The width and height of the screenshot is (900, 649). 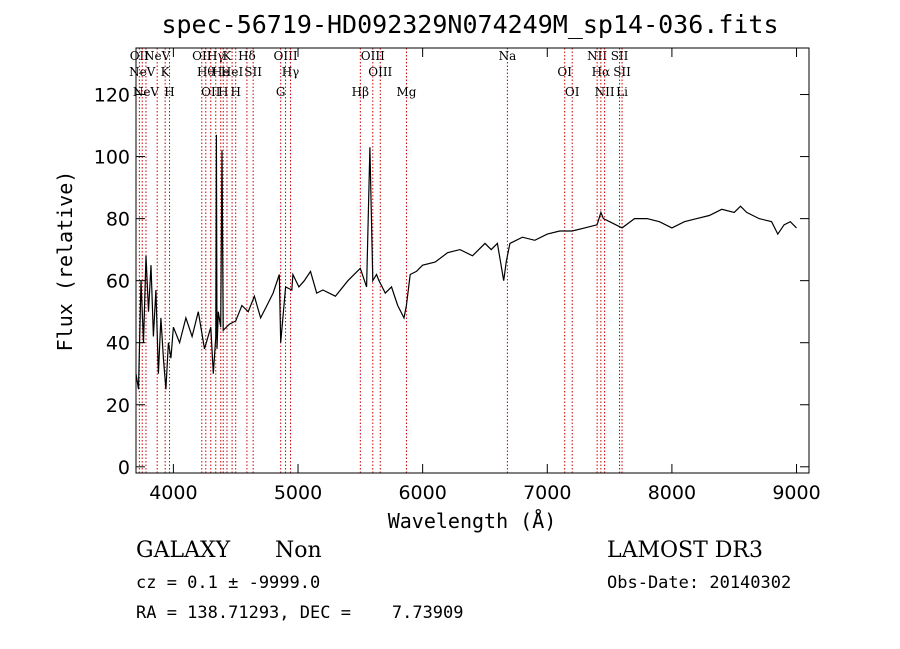 What do you see at coordinates (221, 72) in the screenshot?
I see `marker-label: He` at bounding box center [221, 72].